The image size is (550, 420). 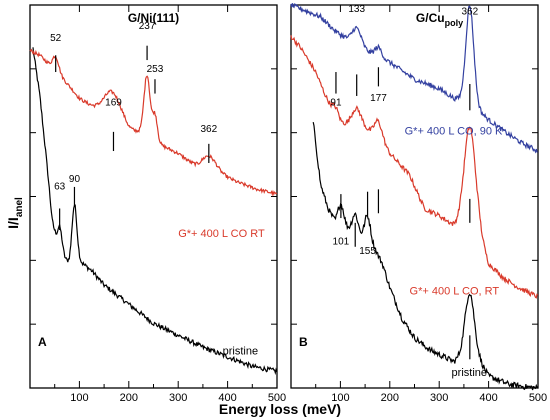 What do you see at coordinates (113, 103) in the screenshot?
I see `peak-label: 169` at bounding box center [113, 103].